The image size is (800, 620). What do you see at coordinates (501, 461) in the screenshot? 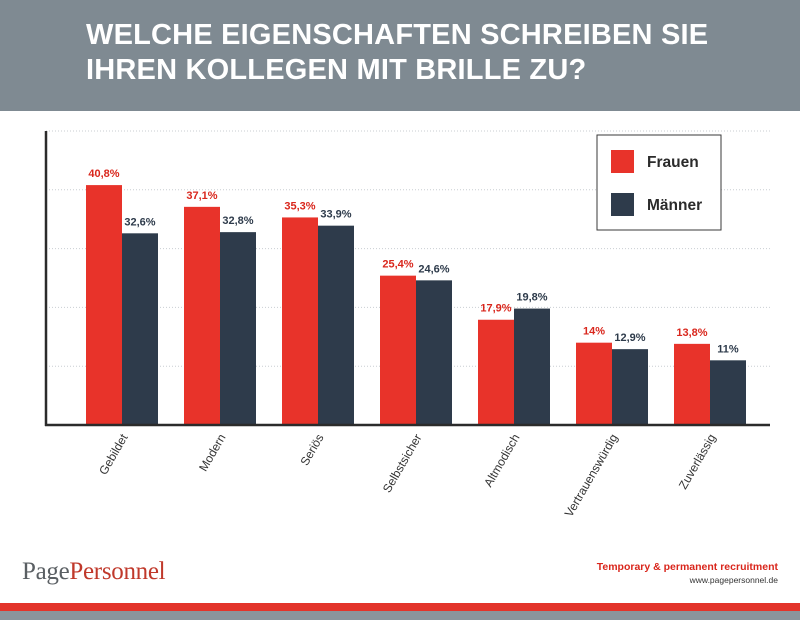
I see `category-label: Altmodisch` at bounding box center [501, 461].